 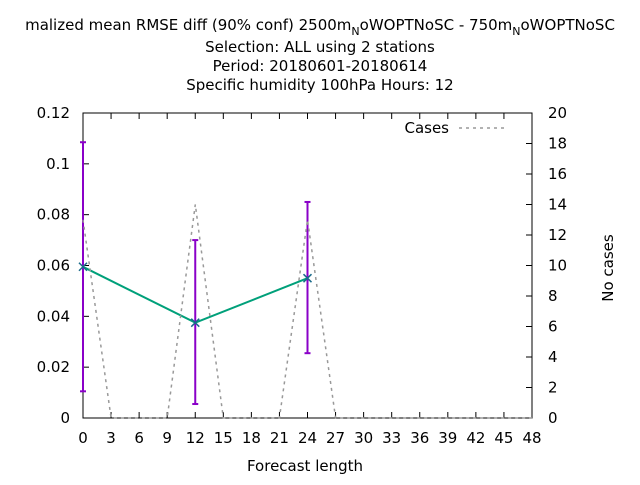 I want to click on y2-axis-ticks: 0 2 4 6 8 10 12 14 16 18 20, so click(x=546, y=265).